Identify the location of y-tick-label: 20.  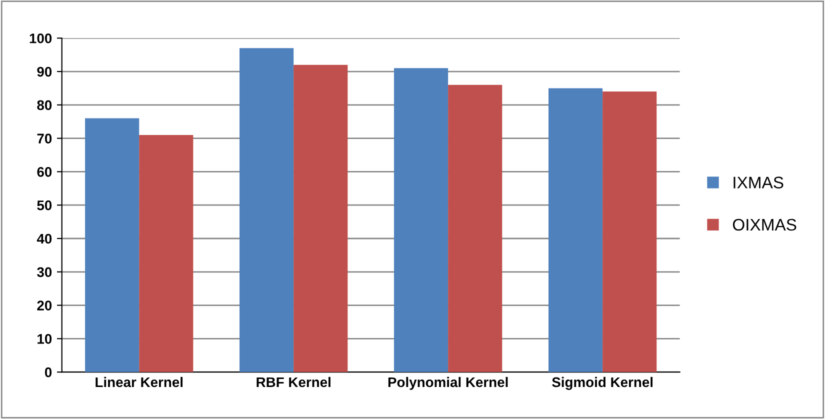
(44, 305).